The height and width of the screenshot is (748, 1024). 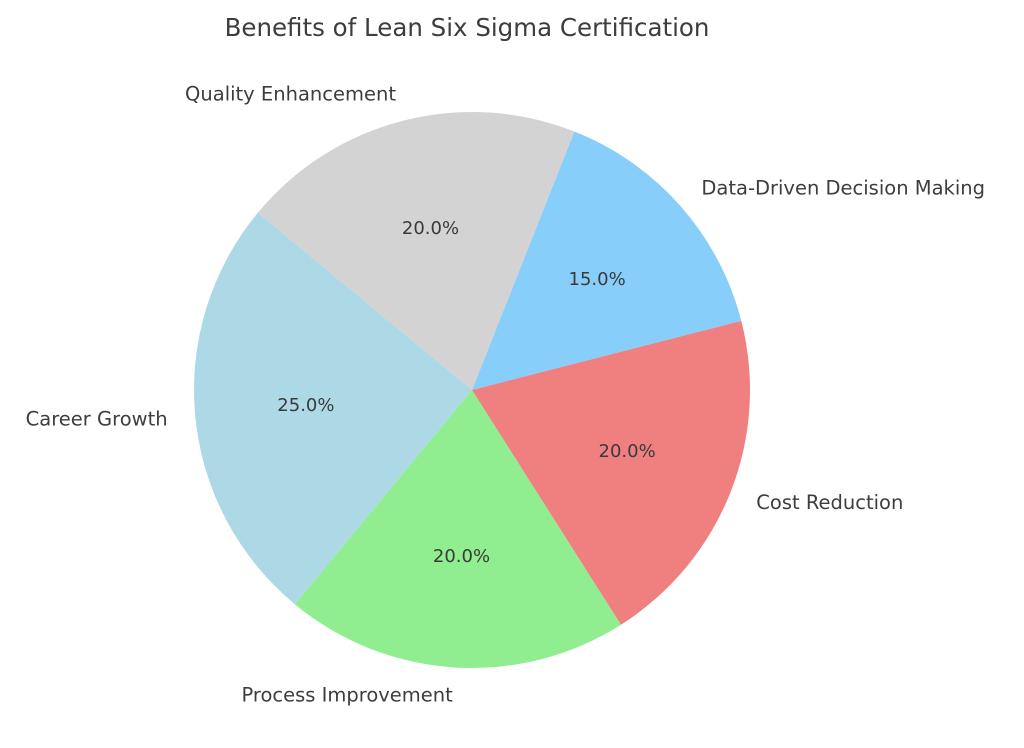 I want to click on pie-slice-process-improvement, so click(x=457, y=529).